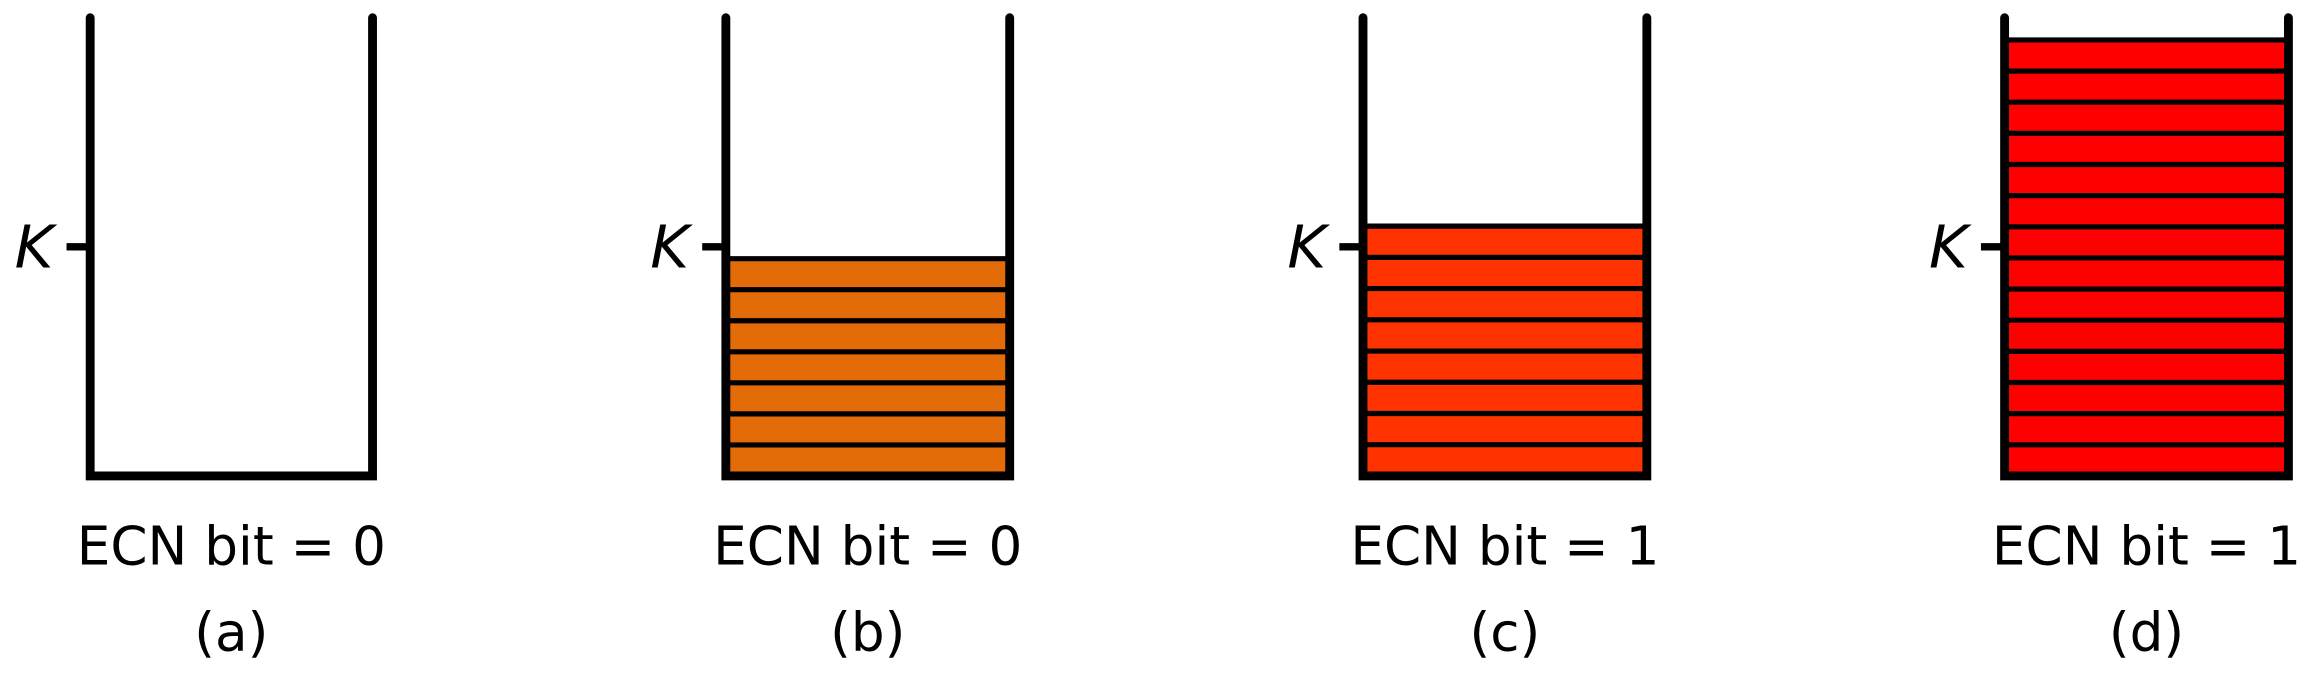  I want to click on panel-caption: (d), so click(2146, 632).